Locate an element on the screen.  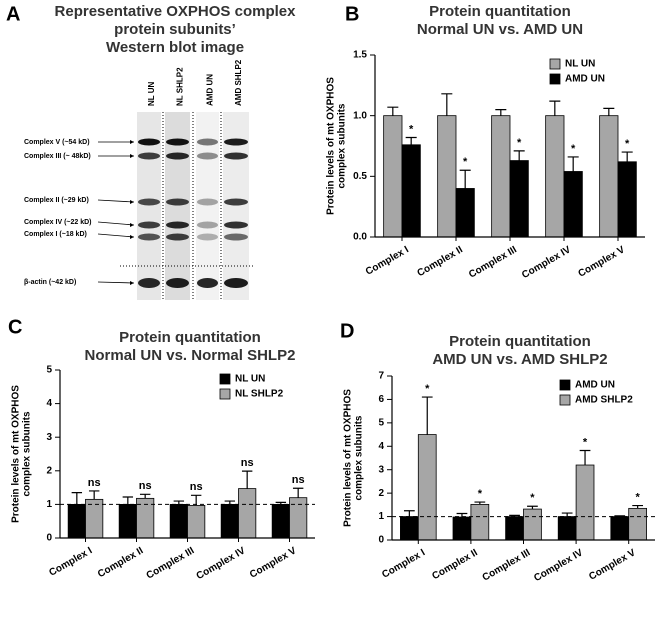
legend-label: AMD SHLP2 is located at coordinates (604, 400).